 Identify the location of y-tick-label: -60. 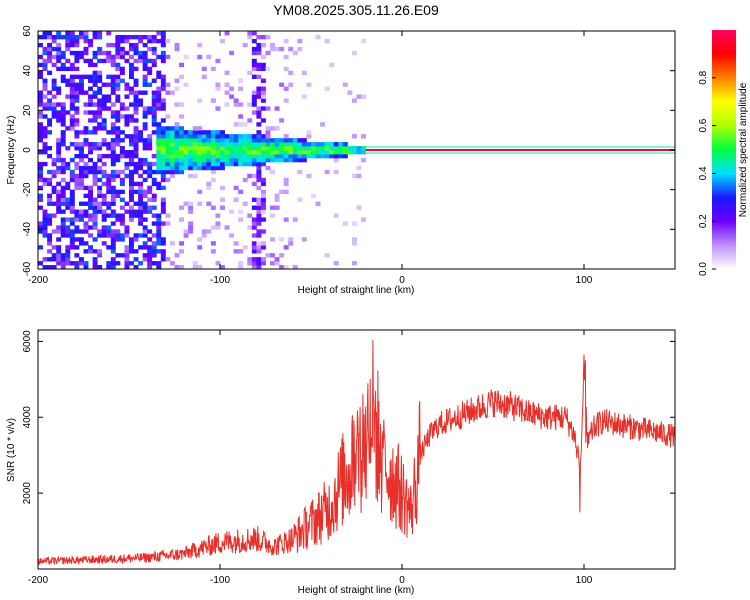
(27, 268).